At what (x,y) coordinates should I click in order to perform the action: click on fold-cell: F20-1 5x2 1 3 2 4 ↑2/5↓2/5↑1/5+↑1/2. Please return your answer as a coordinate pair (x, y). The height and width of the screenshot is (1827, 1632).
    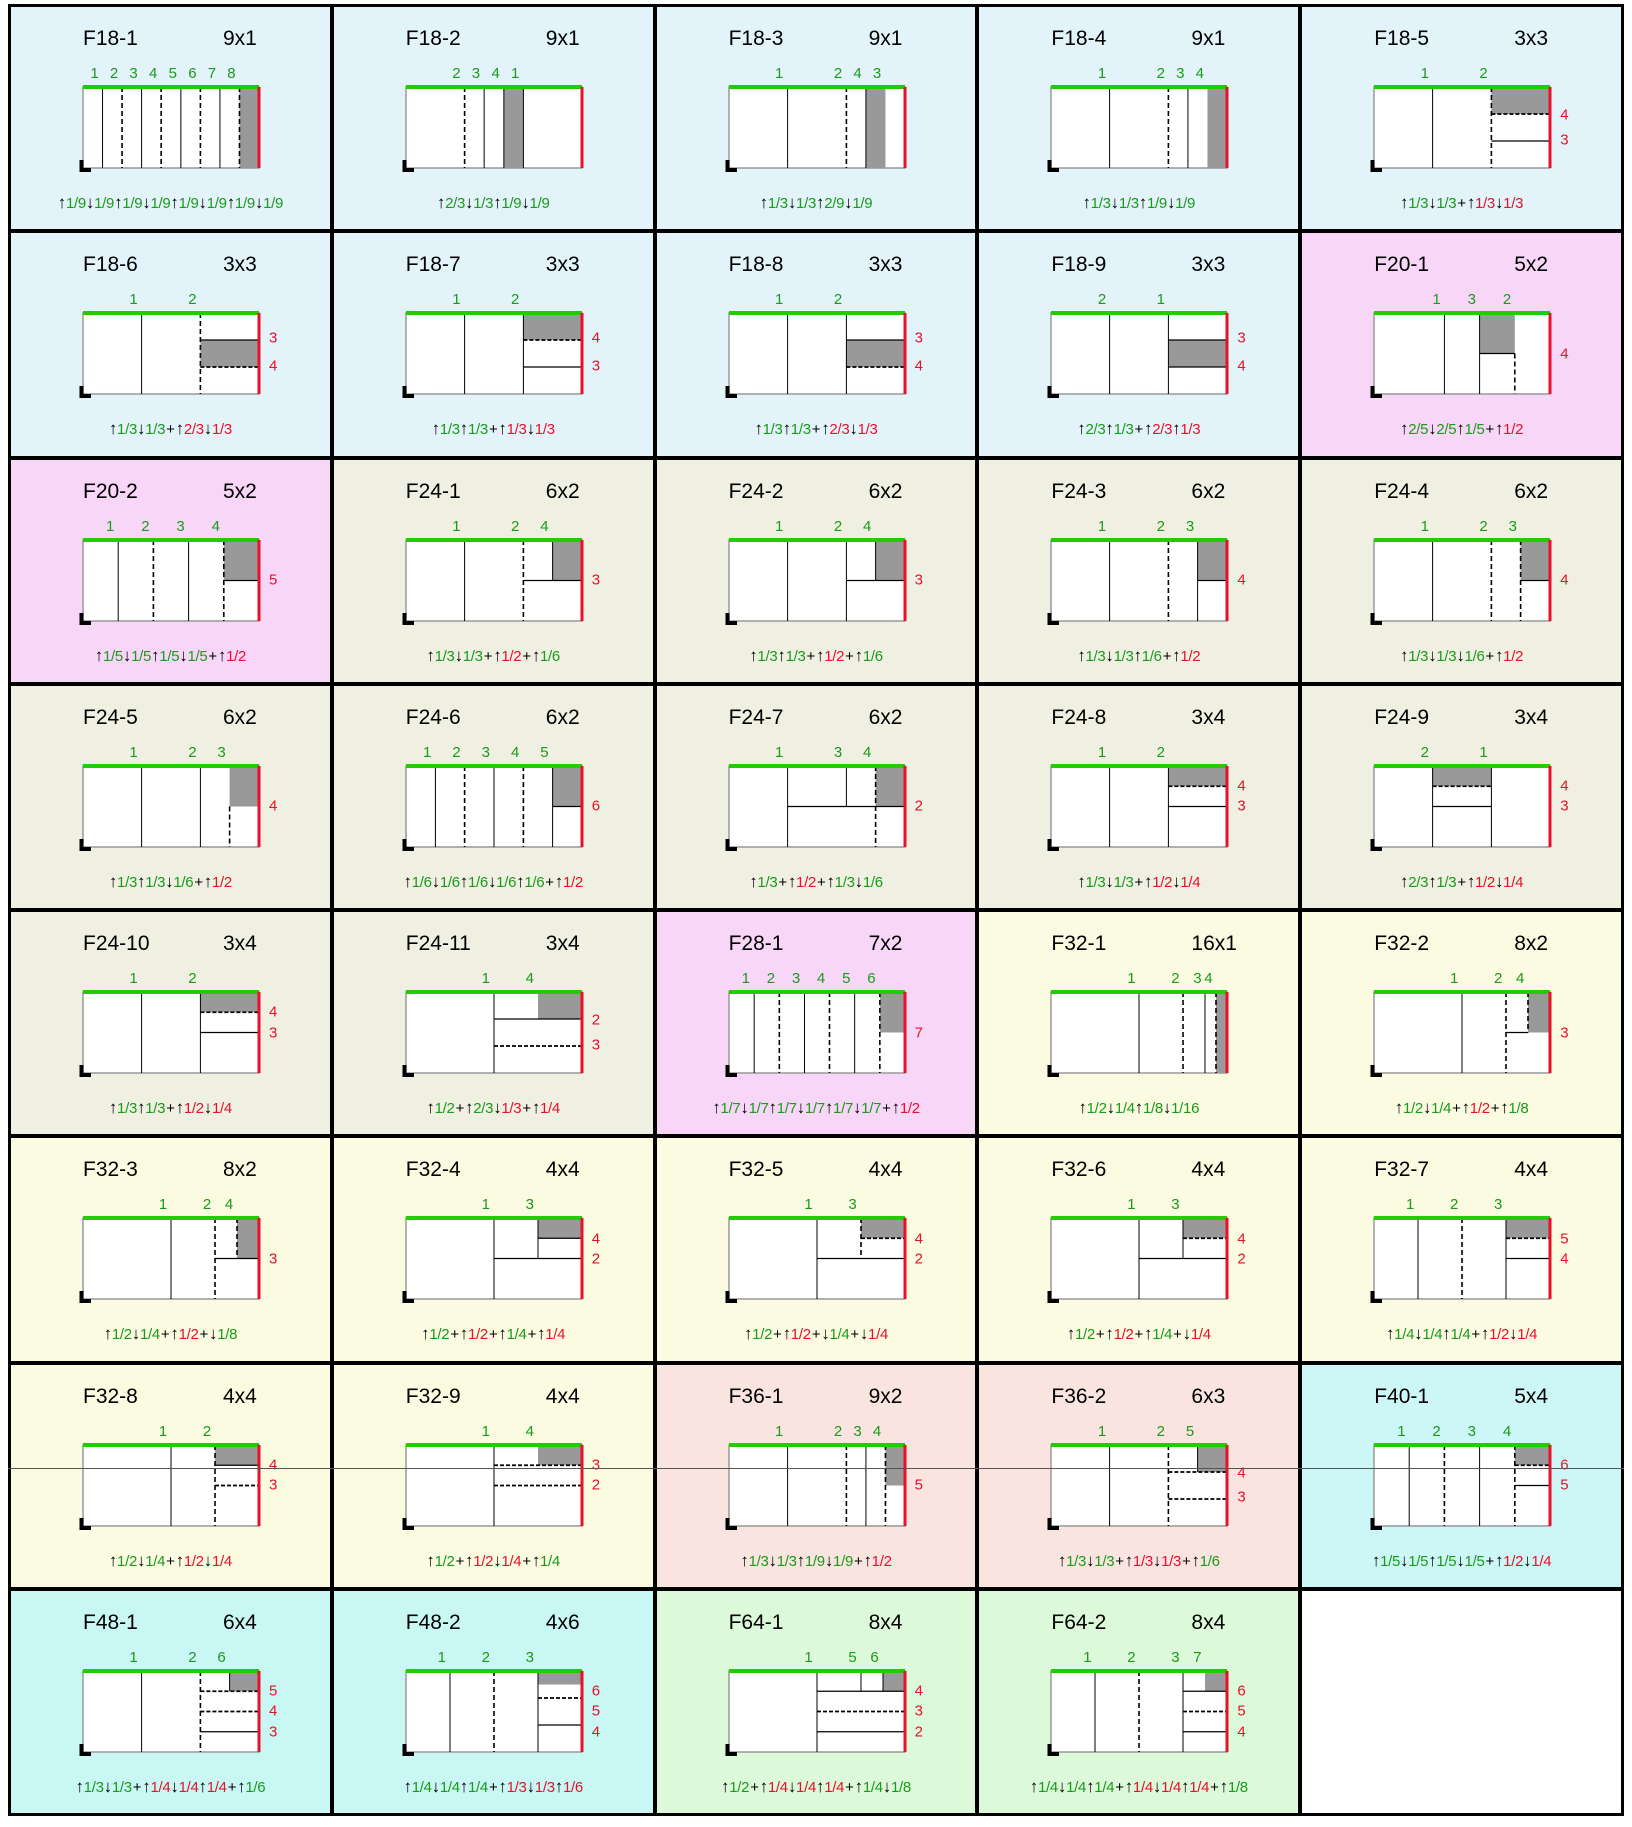
    Looking at the image, I should click on (1461, 344).